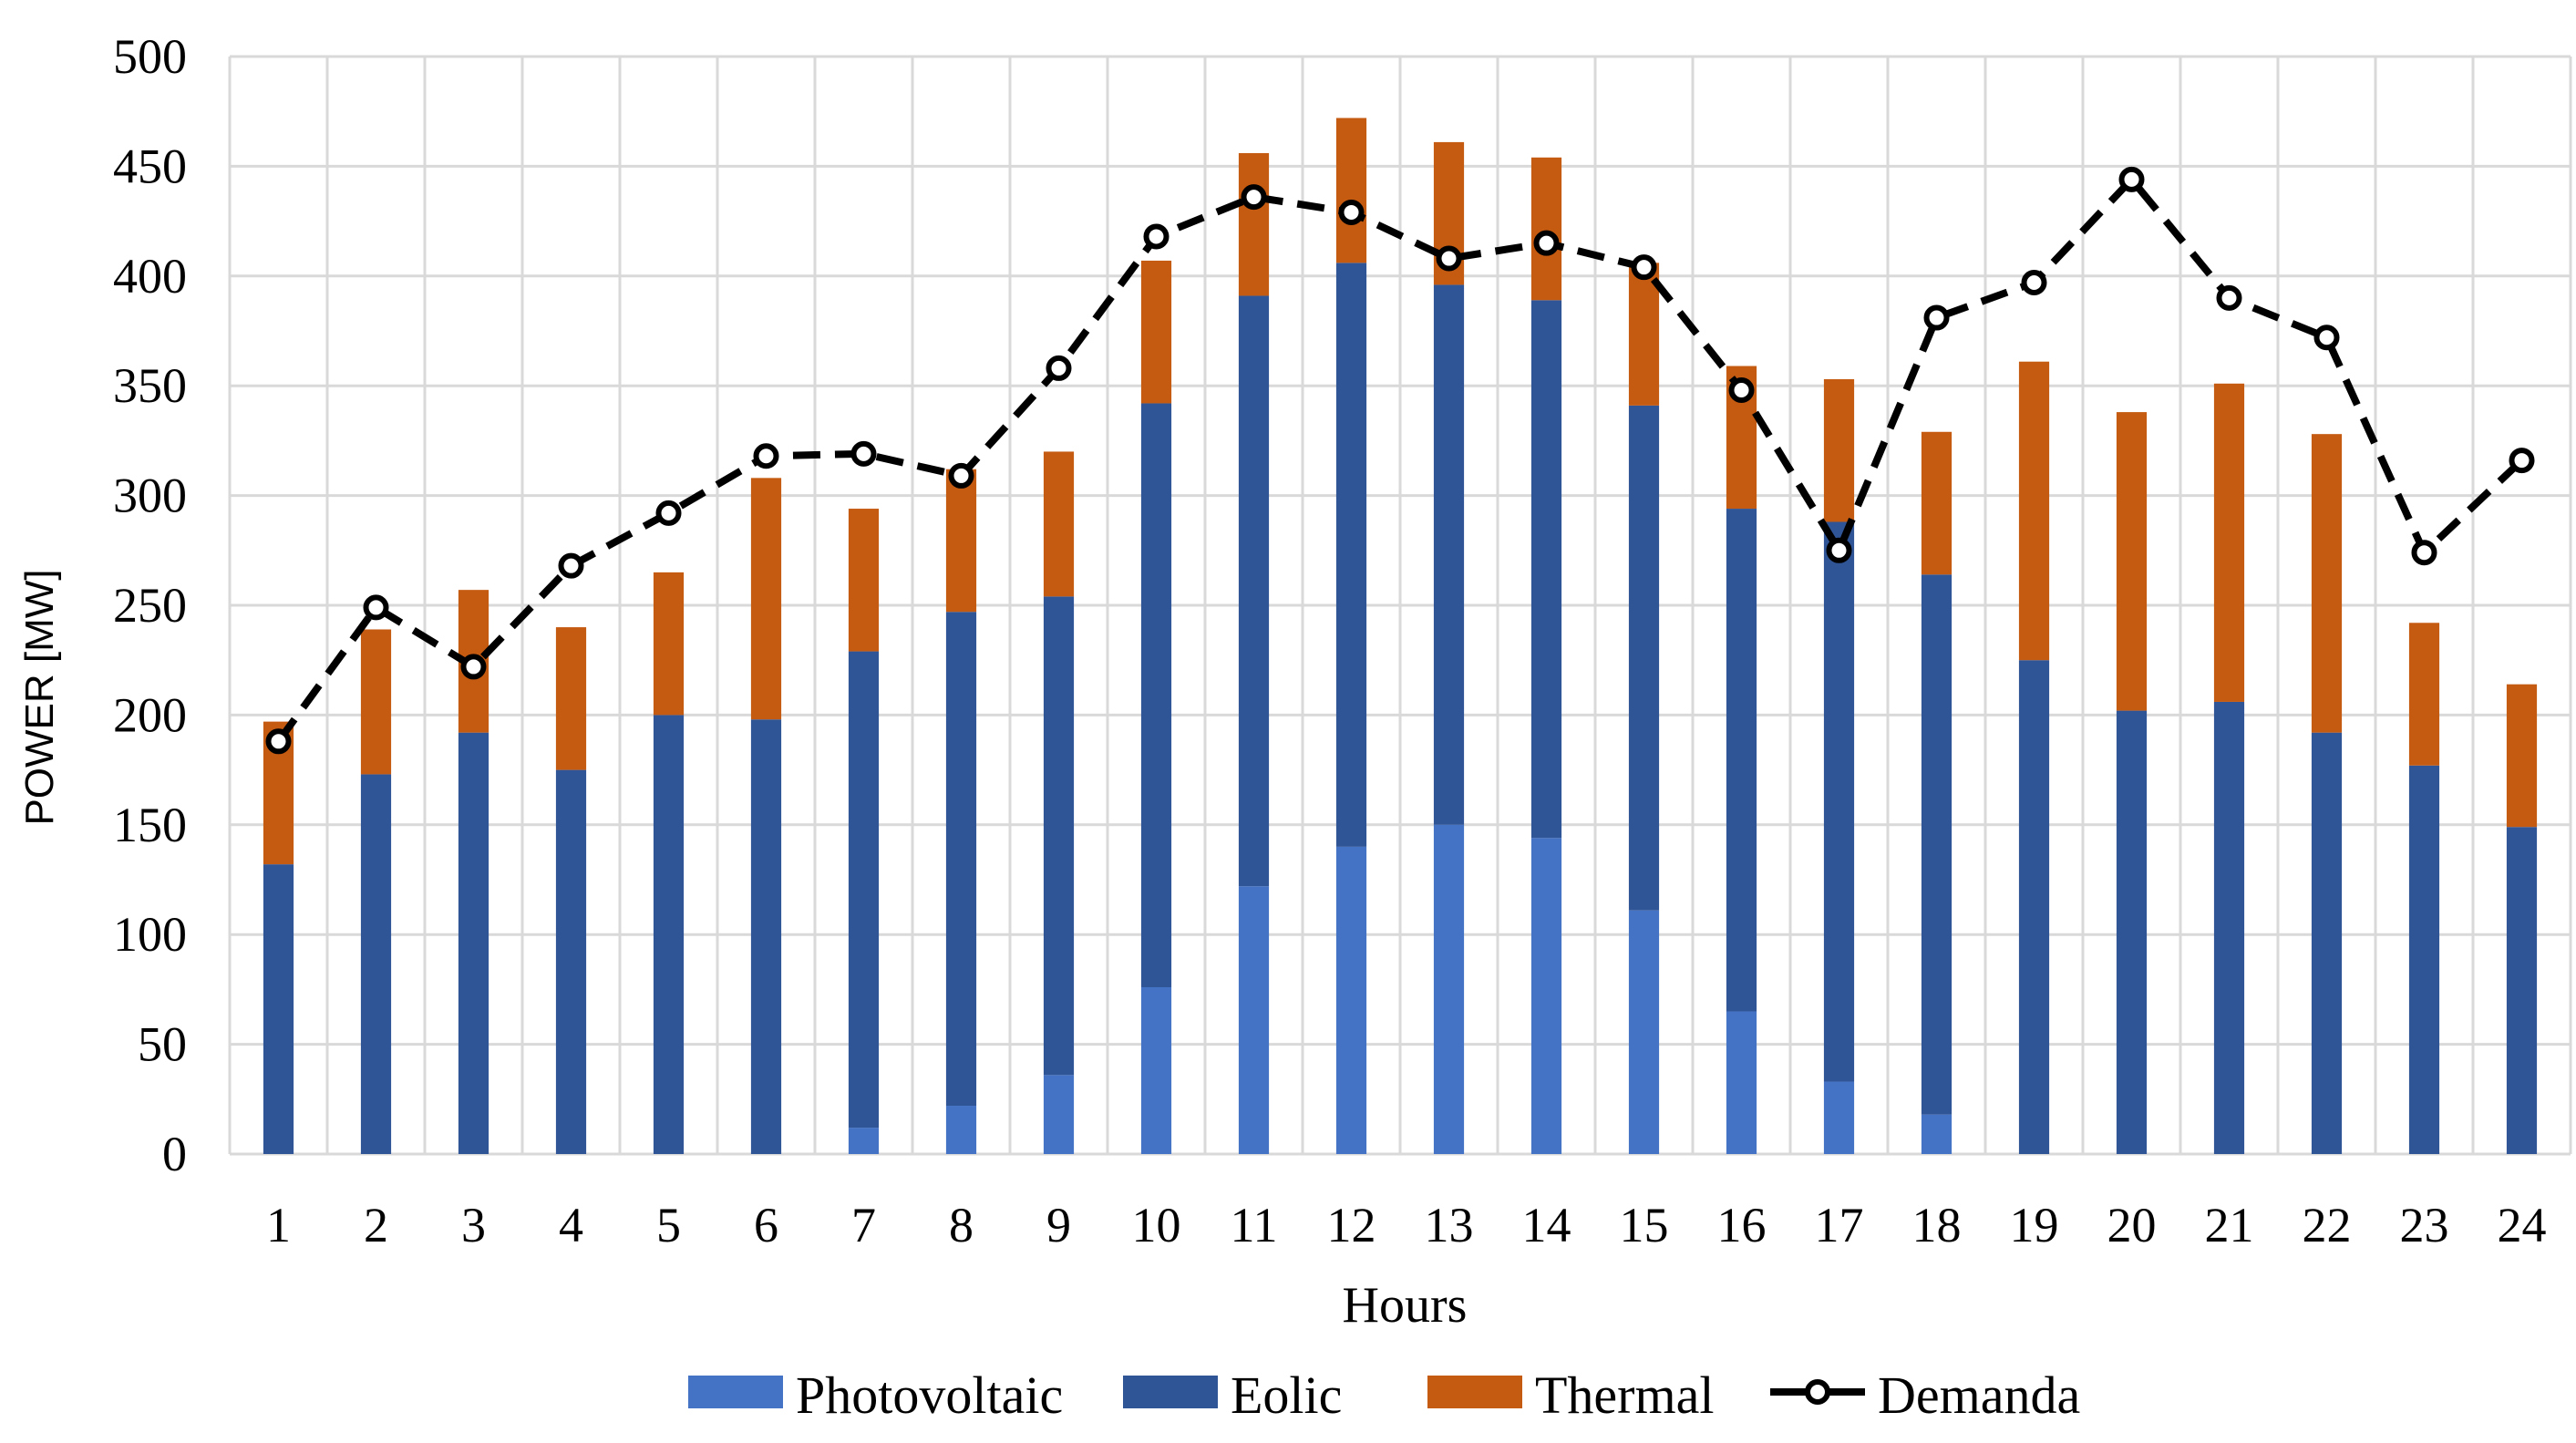 Image resolution: width=2576 pixels, height=1443 pixels. What do you see at coordinates (1474, 1392) in the screenshot?
I see `legend-swatch-thermal` at bounding box center [1474, 1392].